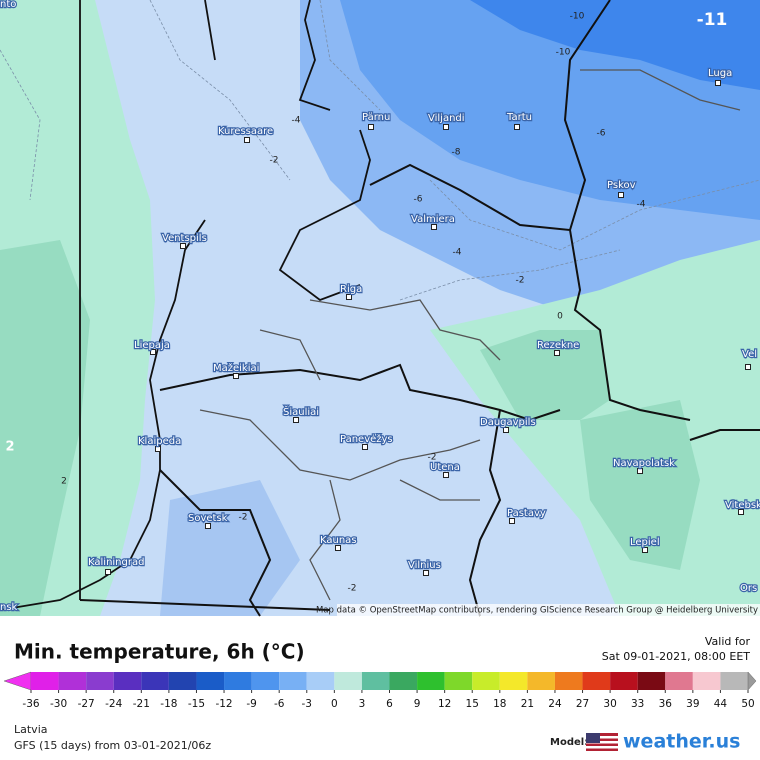  I want to click on colorbar-tick-label: 3, so click(362, 704).